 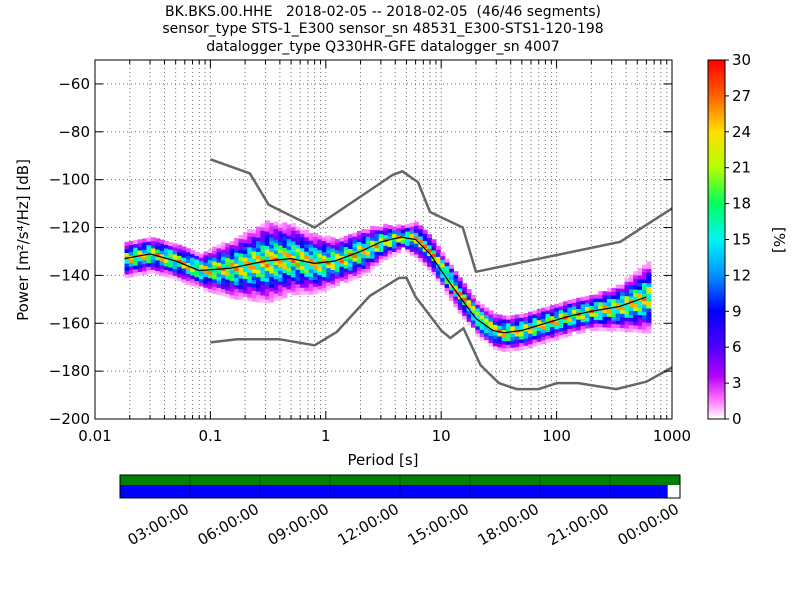 What do you see at coordinates (382, 460) in the screenshot?
I see `x-axis-label: Period [s]` at bounding box center [382, 460].